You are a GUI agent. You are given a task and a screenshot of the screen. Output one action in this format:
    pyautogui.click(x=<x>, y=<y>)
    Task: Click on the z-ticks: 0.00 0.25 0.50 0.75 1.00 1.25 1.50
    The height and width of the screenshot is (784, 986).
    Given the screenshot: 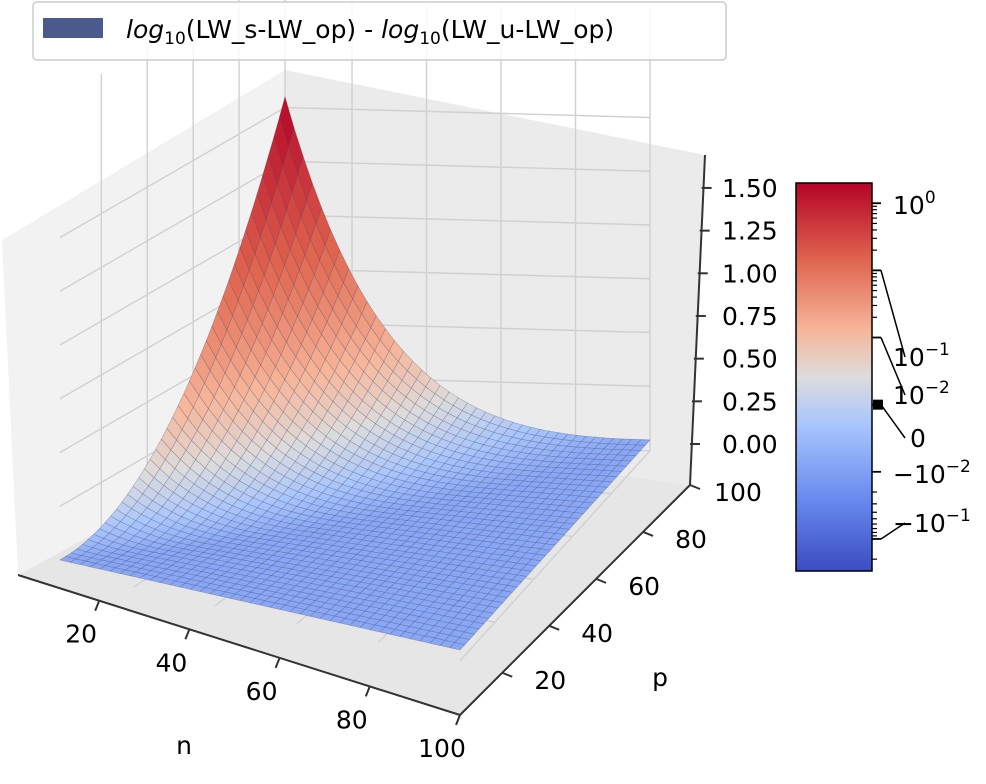 What is the action you would take?
    pyautogui.click(x=734, y=316)
    